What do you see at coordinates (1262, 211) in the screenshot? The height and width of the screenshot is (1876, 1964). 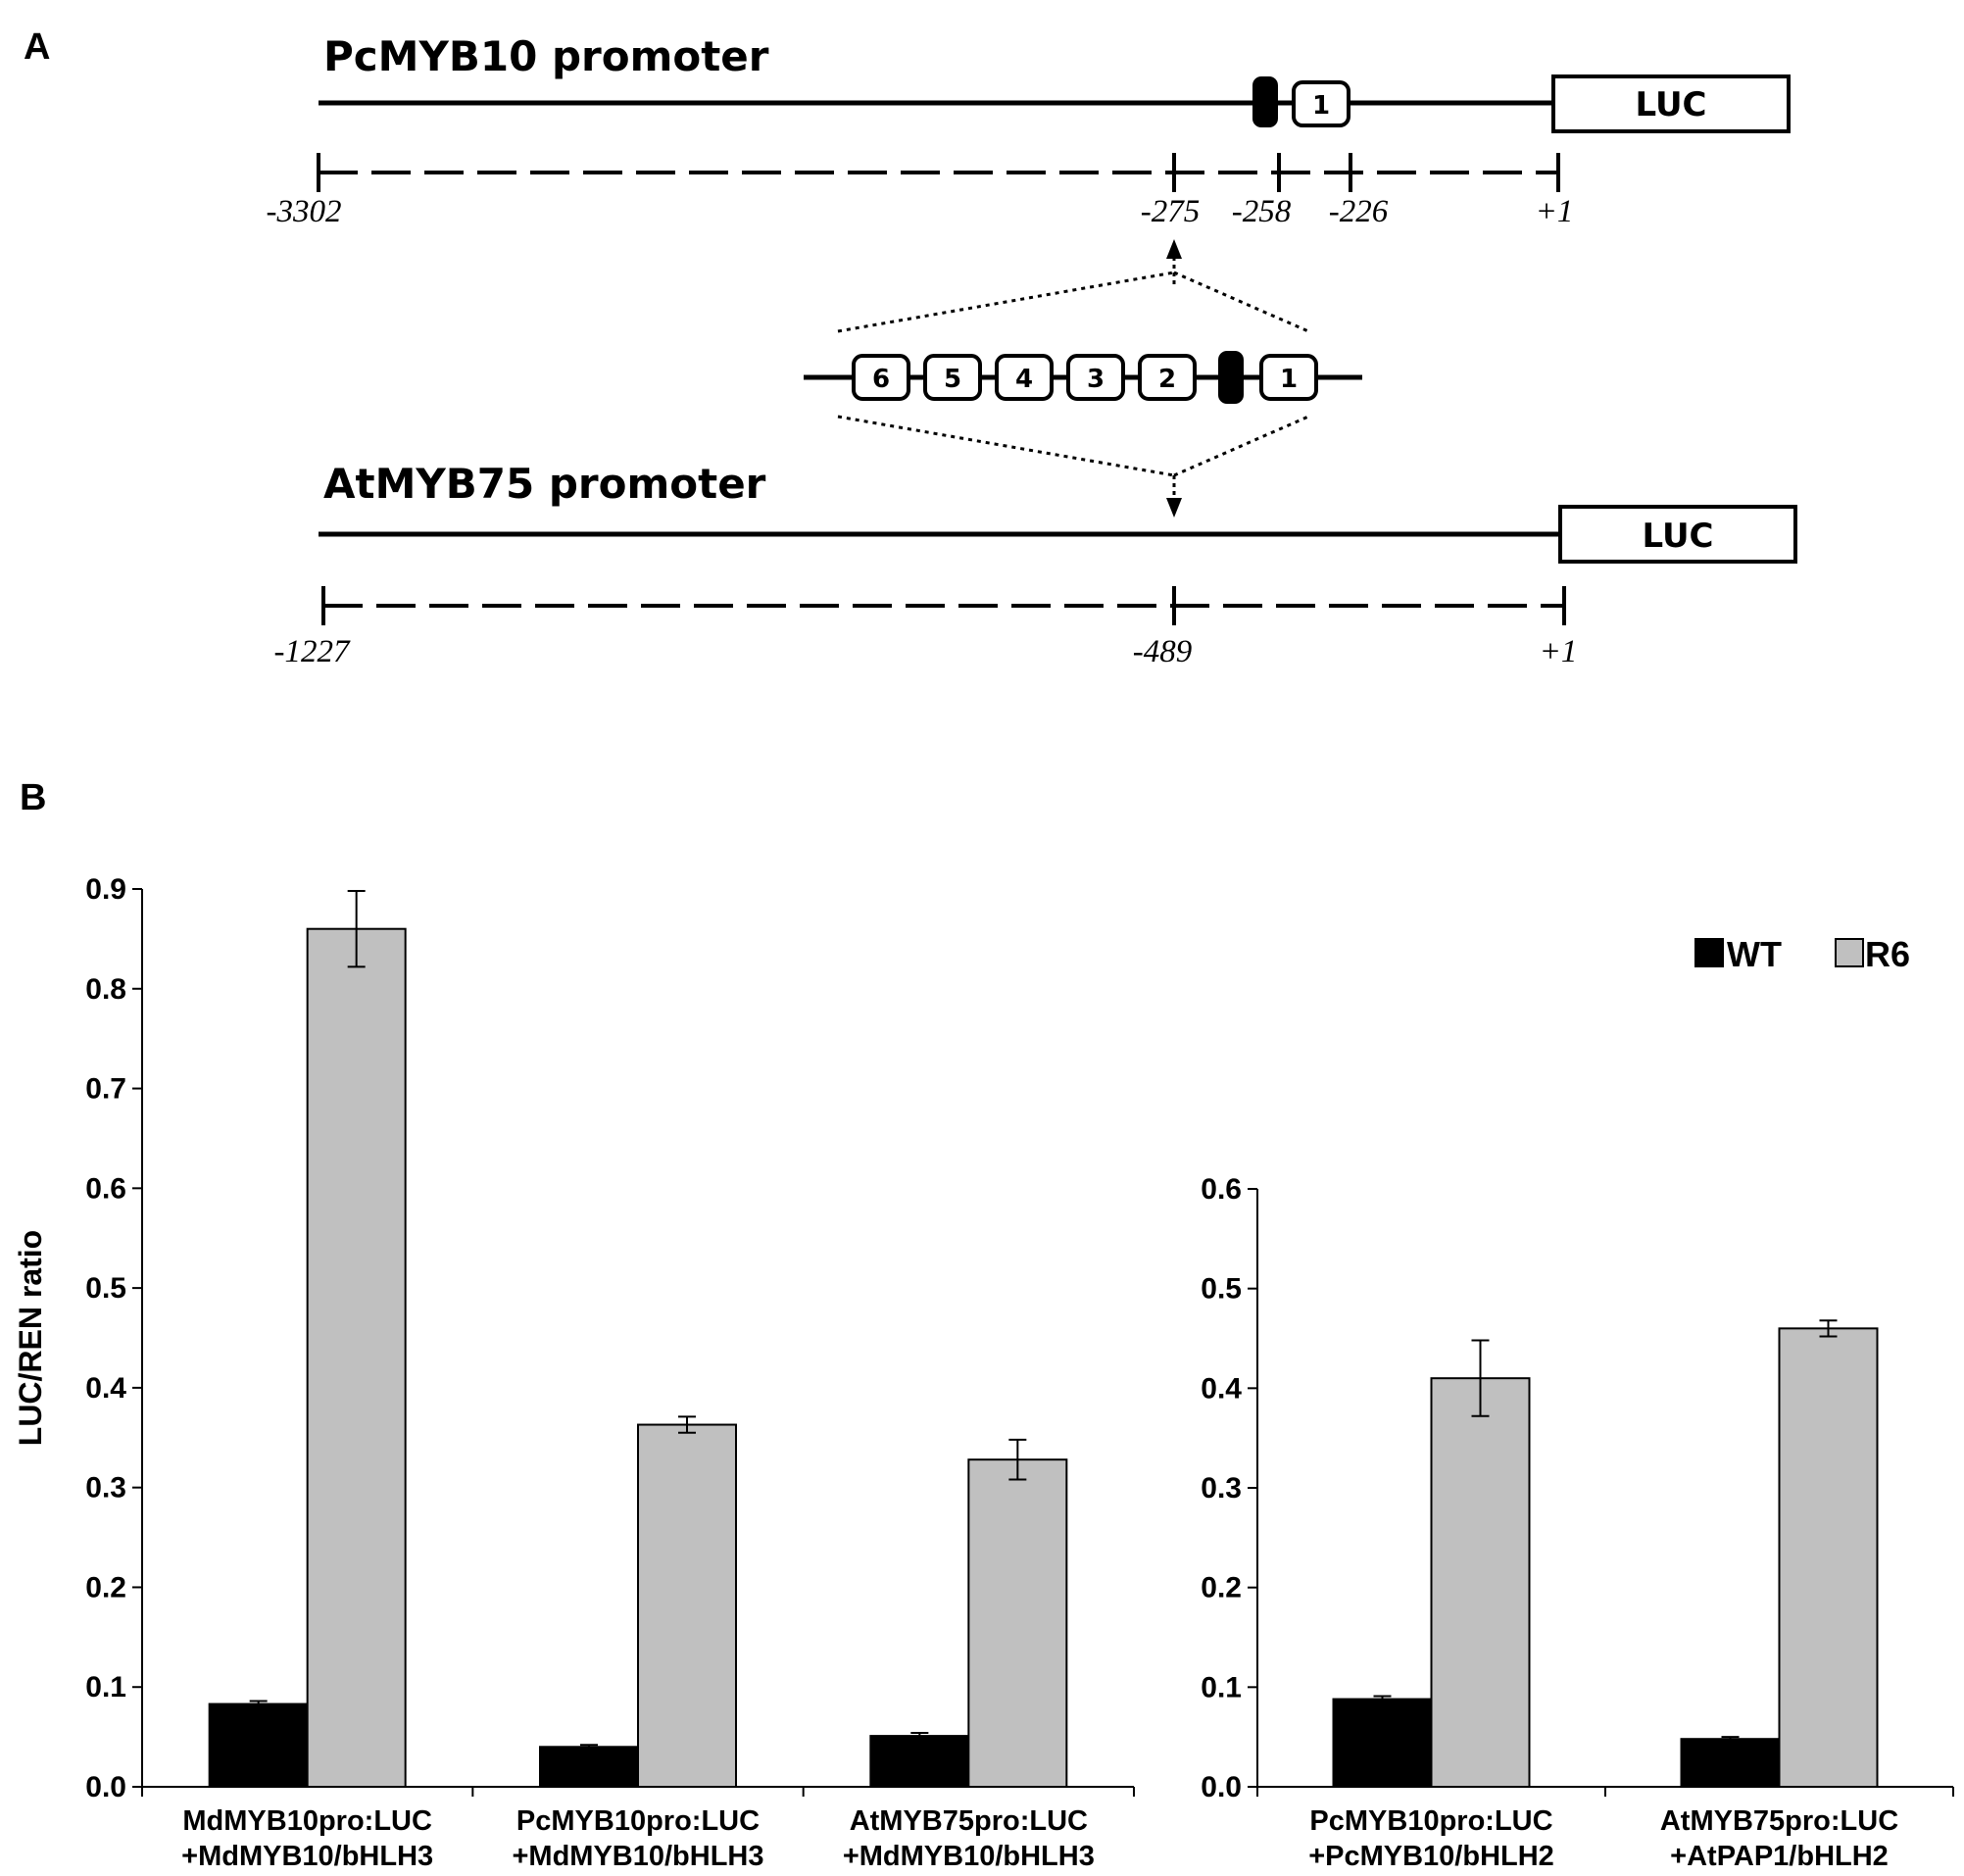 I see `pcmyb10-coord-258: -258` at bounding box center [1262, 211].